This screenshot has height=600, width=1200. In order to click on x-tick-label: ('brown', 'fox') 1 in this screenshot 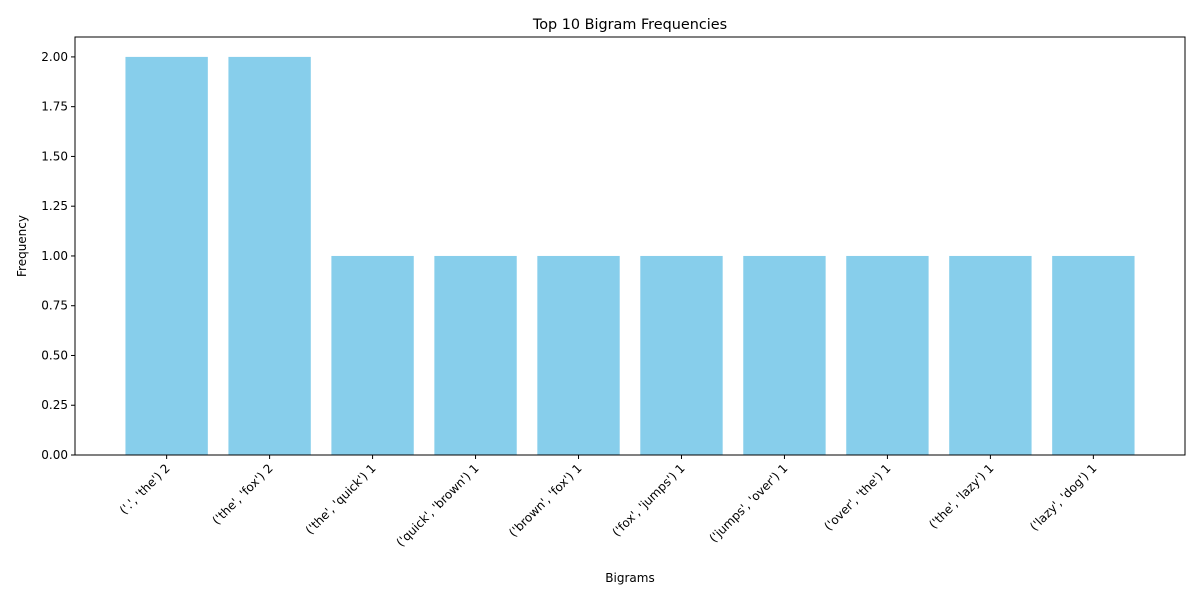, I will do `click(545, 500)`.